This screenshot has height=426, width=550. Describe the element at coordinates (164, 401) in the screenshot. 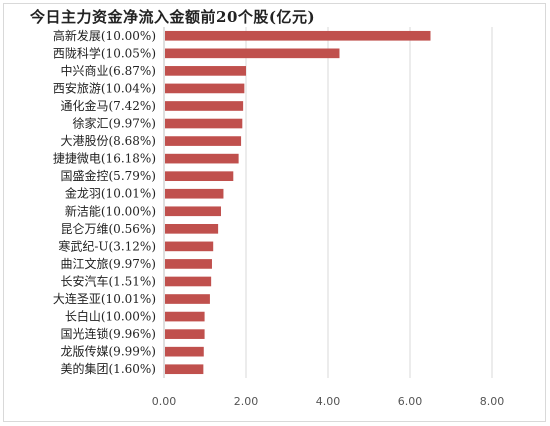

I see `x-tick-label: 0.00` at that location.